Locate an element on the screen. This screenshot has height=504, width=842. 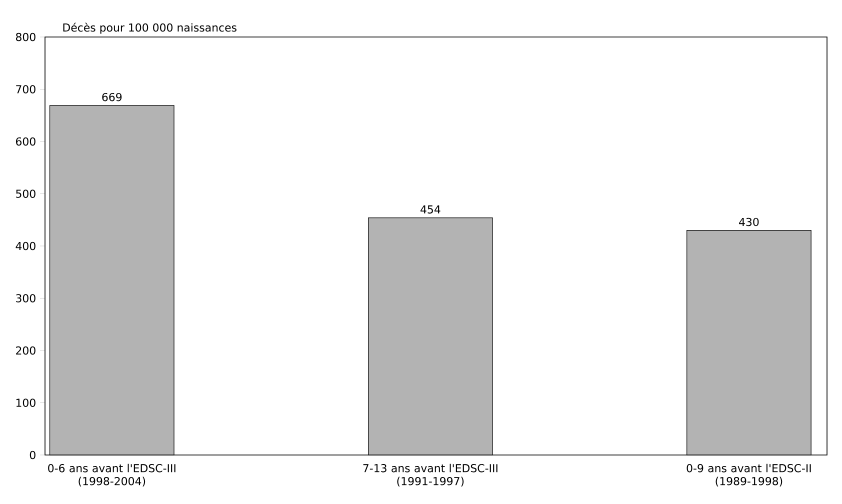
y-tick-label: 800 is located at coordinates (26, 37).